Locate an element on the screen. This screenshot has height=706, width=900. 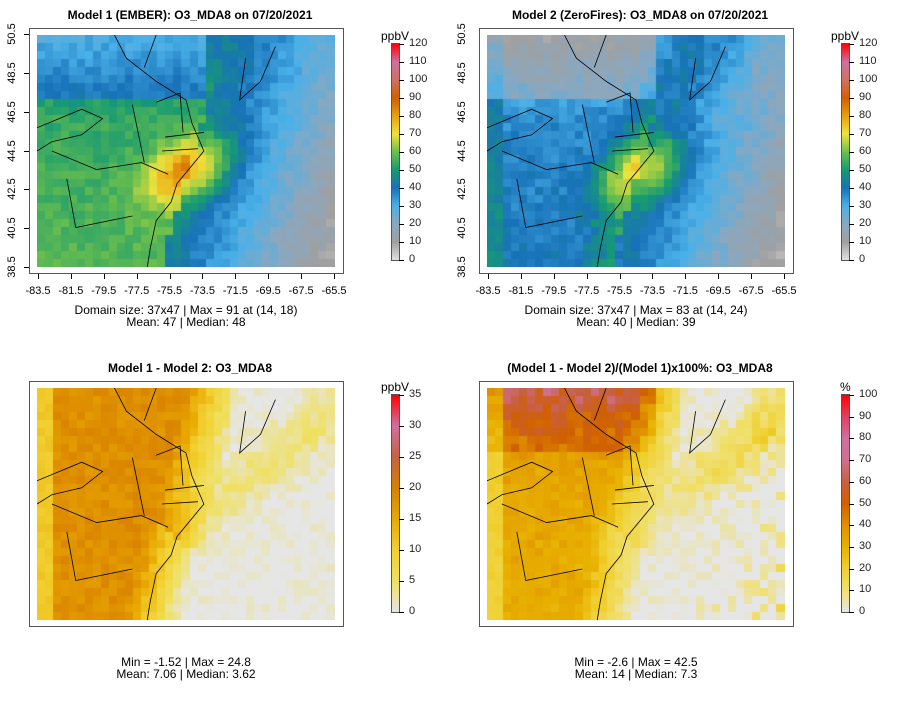
stats-line: Min = -1.52 | Max = 24.8 is located at coordinates (186, 662).